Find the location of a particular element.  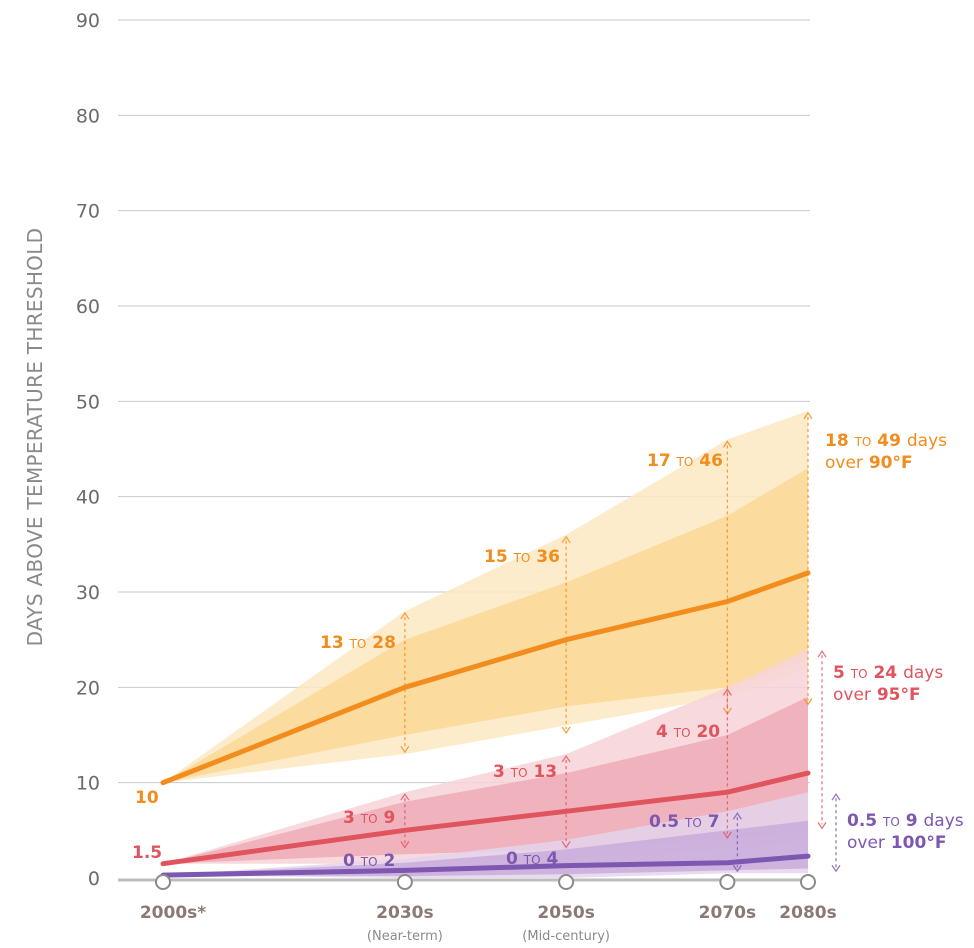

y-tick-label: 80 is located at coordinates (88, 116).